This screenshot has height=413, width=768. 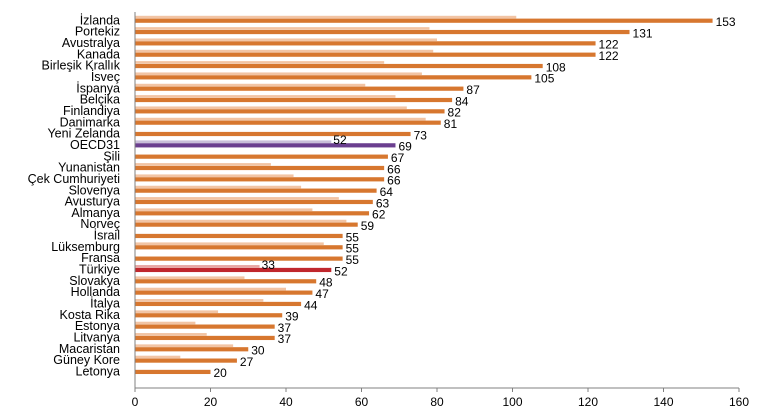 I want to click on value-label-28: 37, so click(x=285, y=339).